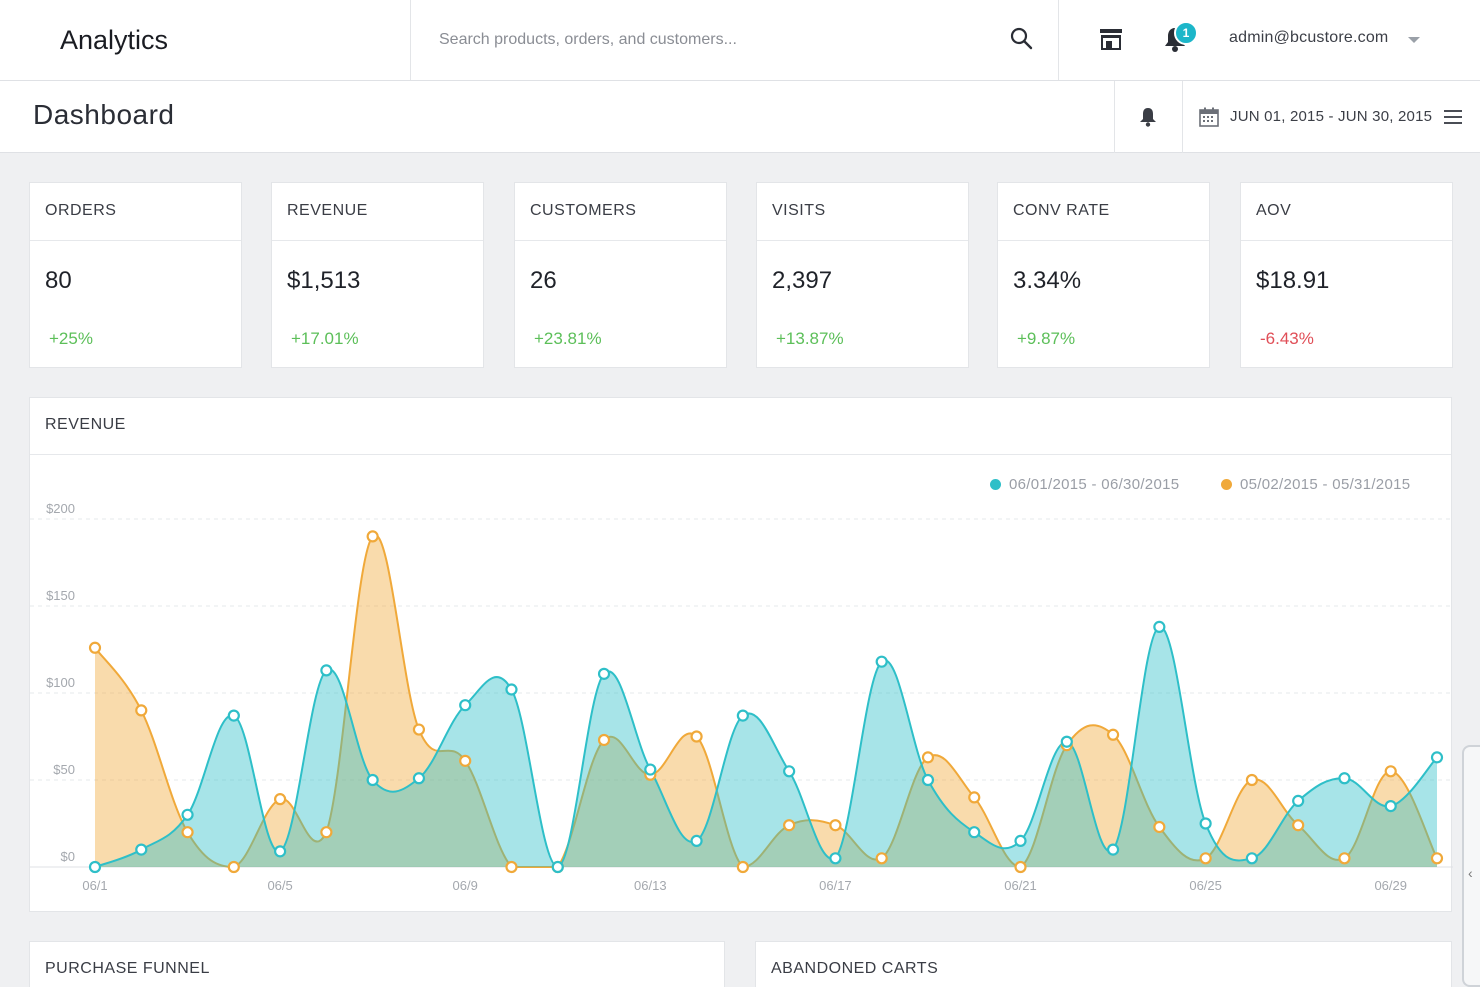  Describe the element at coordinates (1094, 484) in the screenshot. I see `legend-label: 06/01/2015 - 06/30/2015` at that location.